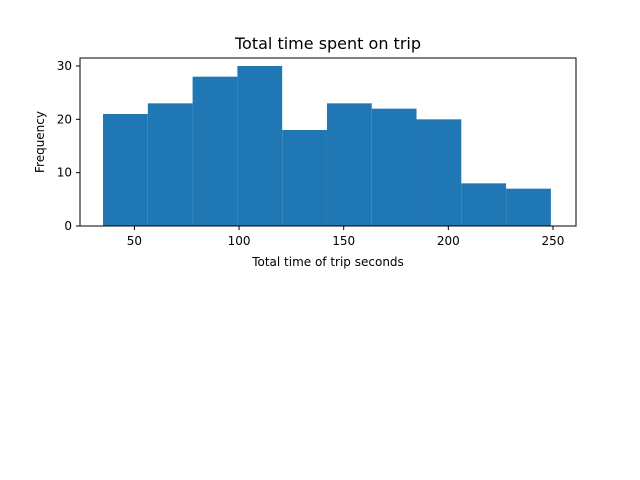 Image resolution: width=640 pixels, height=480 pixels. Describe the element at coordinates (327, 262) in the screenshot. I see `x-axis-label: Total time of trip seconds` at that location.